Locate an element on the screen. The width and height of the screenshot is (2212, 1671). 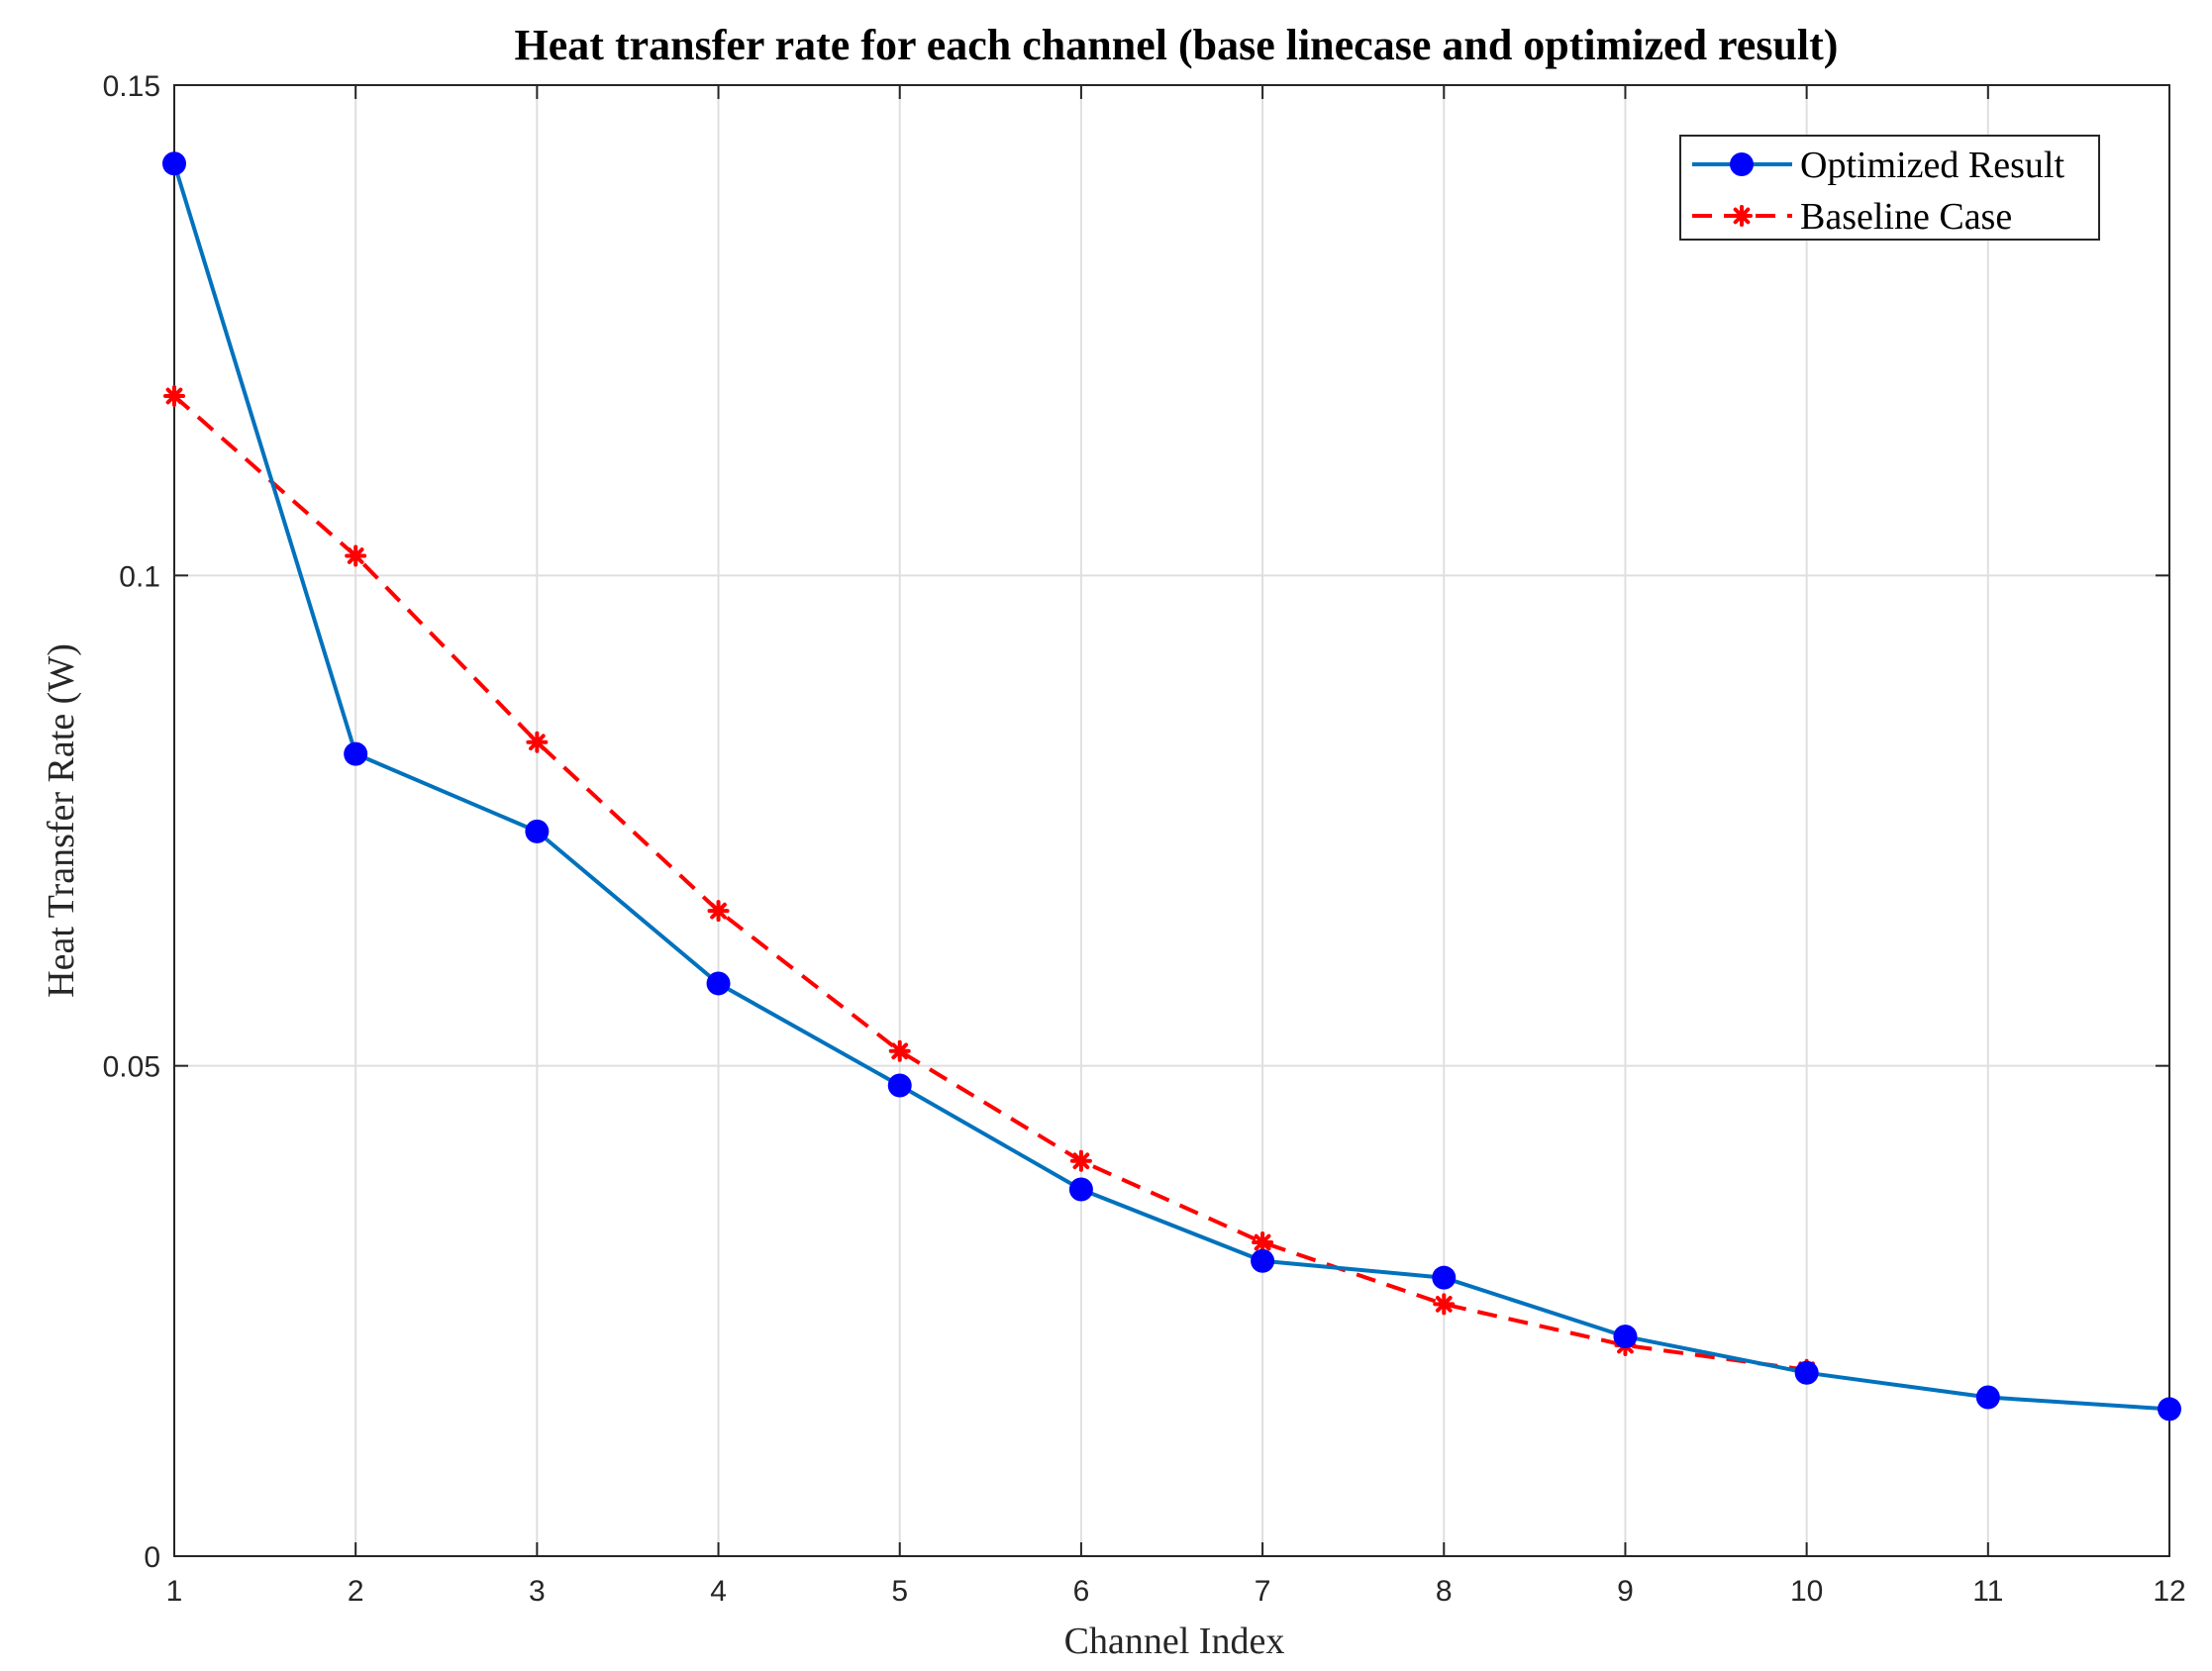
y-tick-label: 0 is located at coordinates (152, 1557).